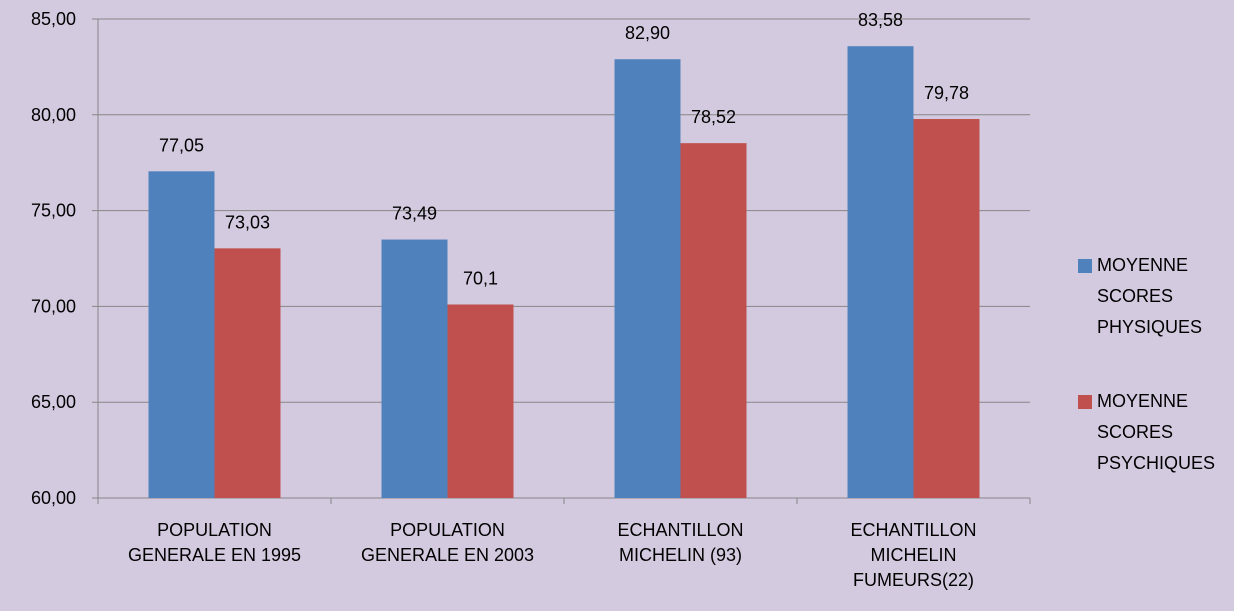  I want to click on y-tick-label: 75,00, so click(53, 211).